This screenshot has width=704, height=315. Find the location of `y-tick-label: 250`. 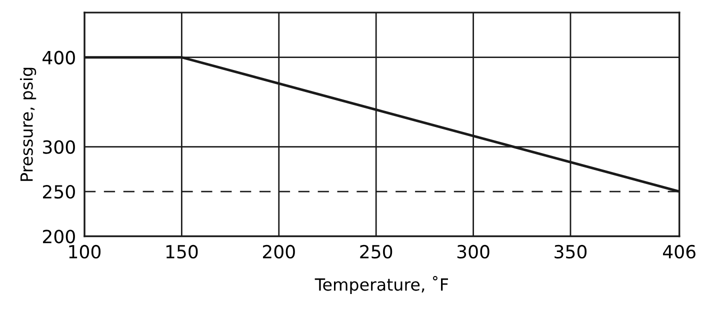

y-tick-label: 250 is located at coordinates (59, 191).